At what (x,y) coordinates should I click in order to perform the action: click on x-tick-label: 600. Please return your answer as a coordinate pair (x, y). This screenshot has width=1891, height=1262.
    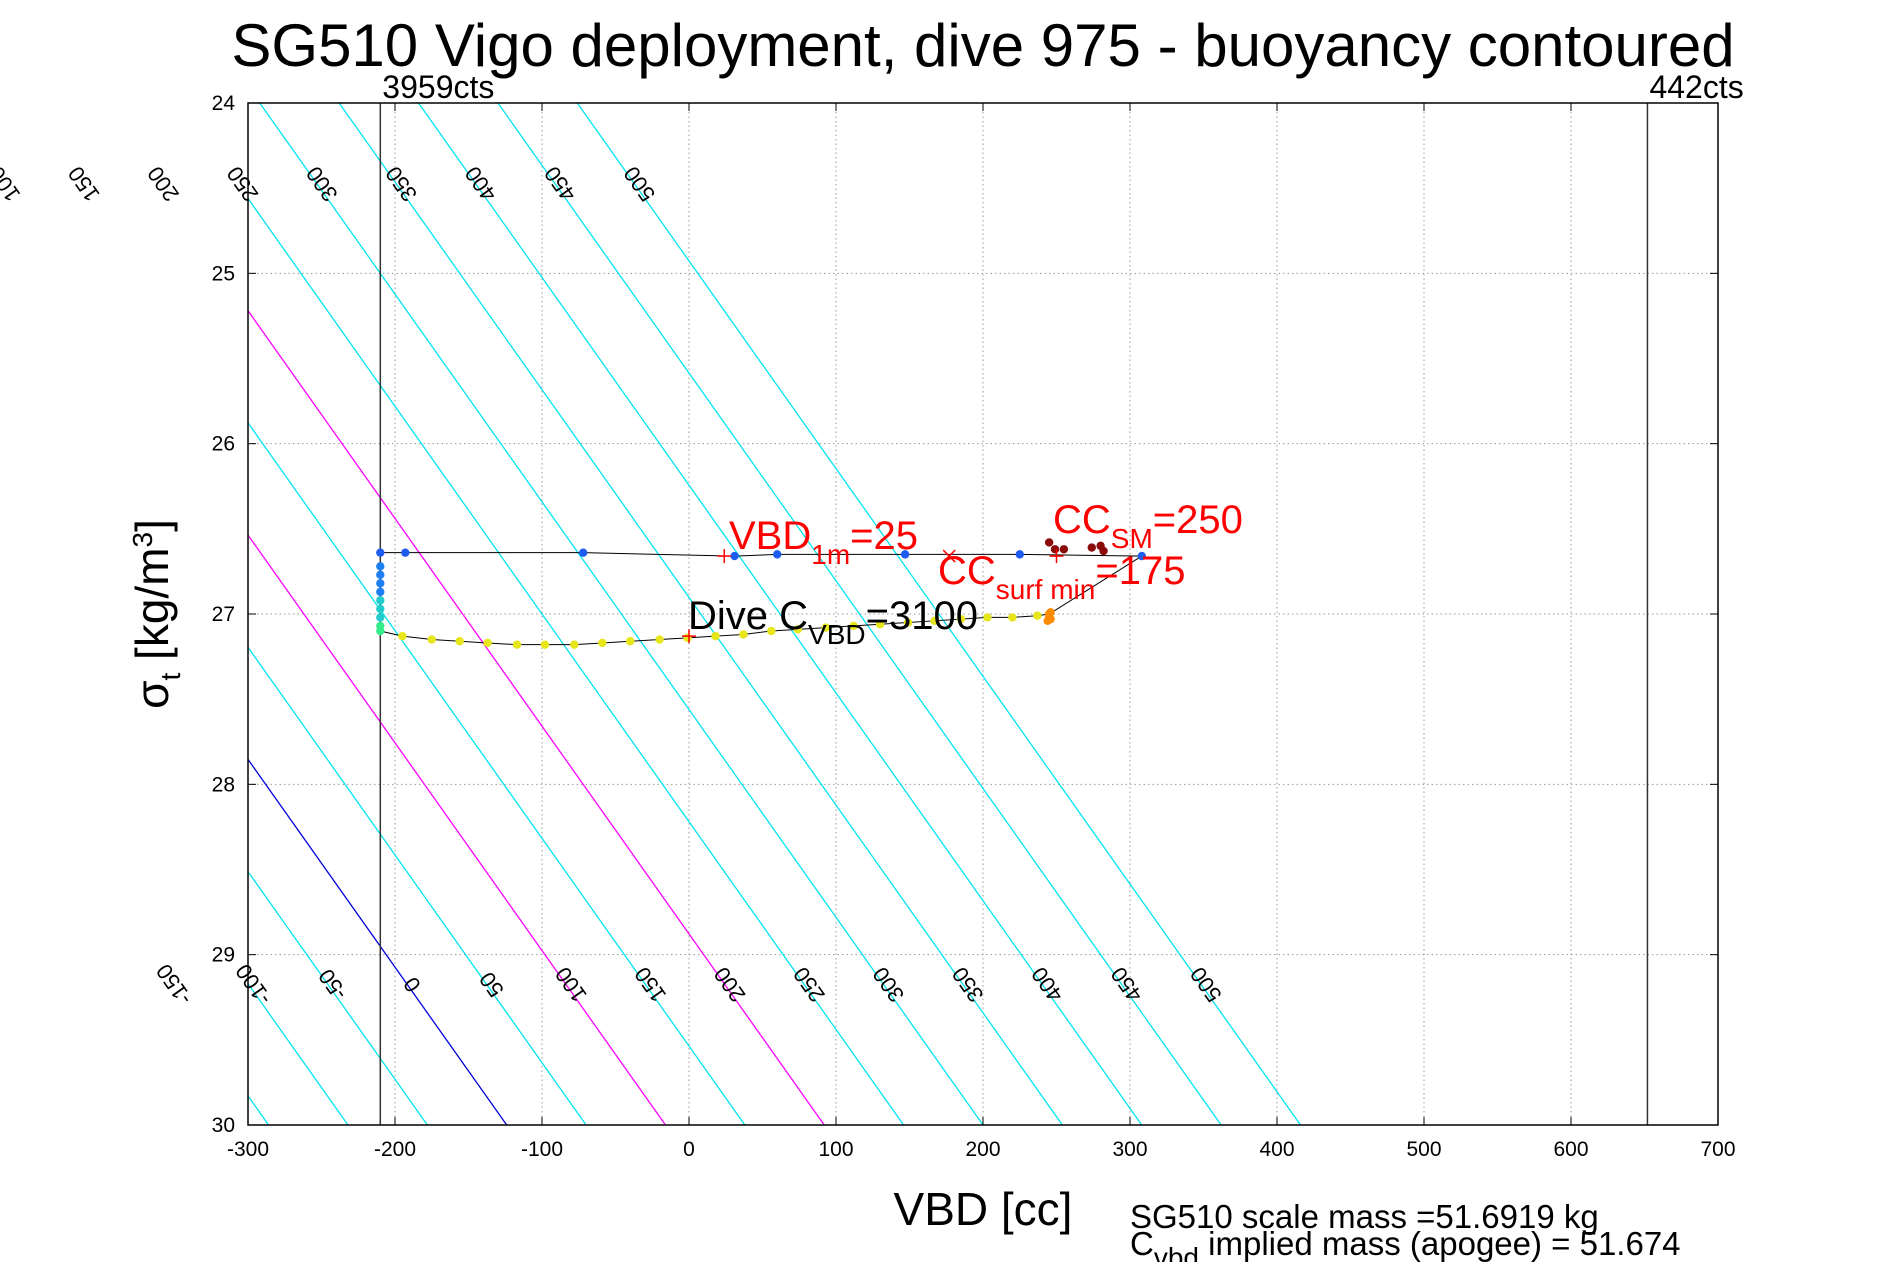
    Looking at the image, I should click on (1570, 1149).